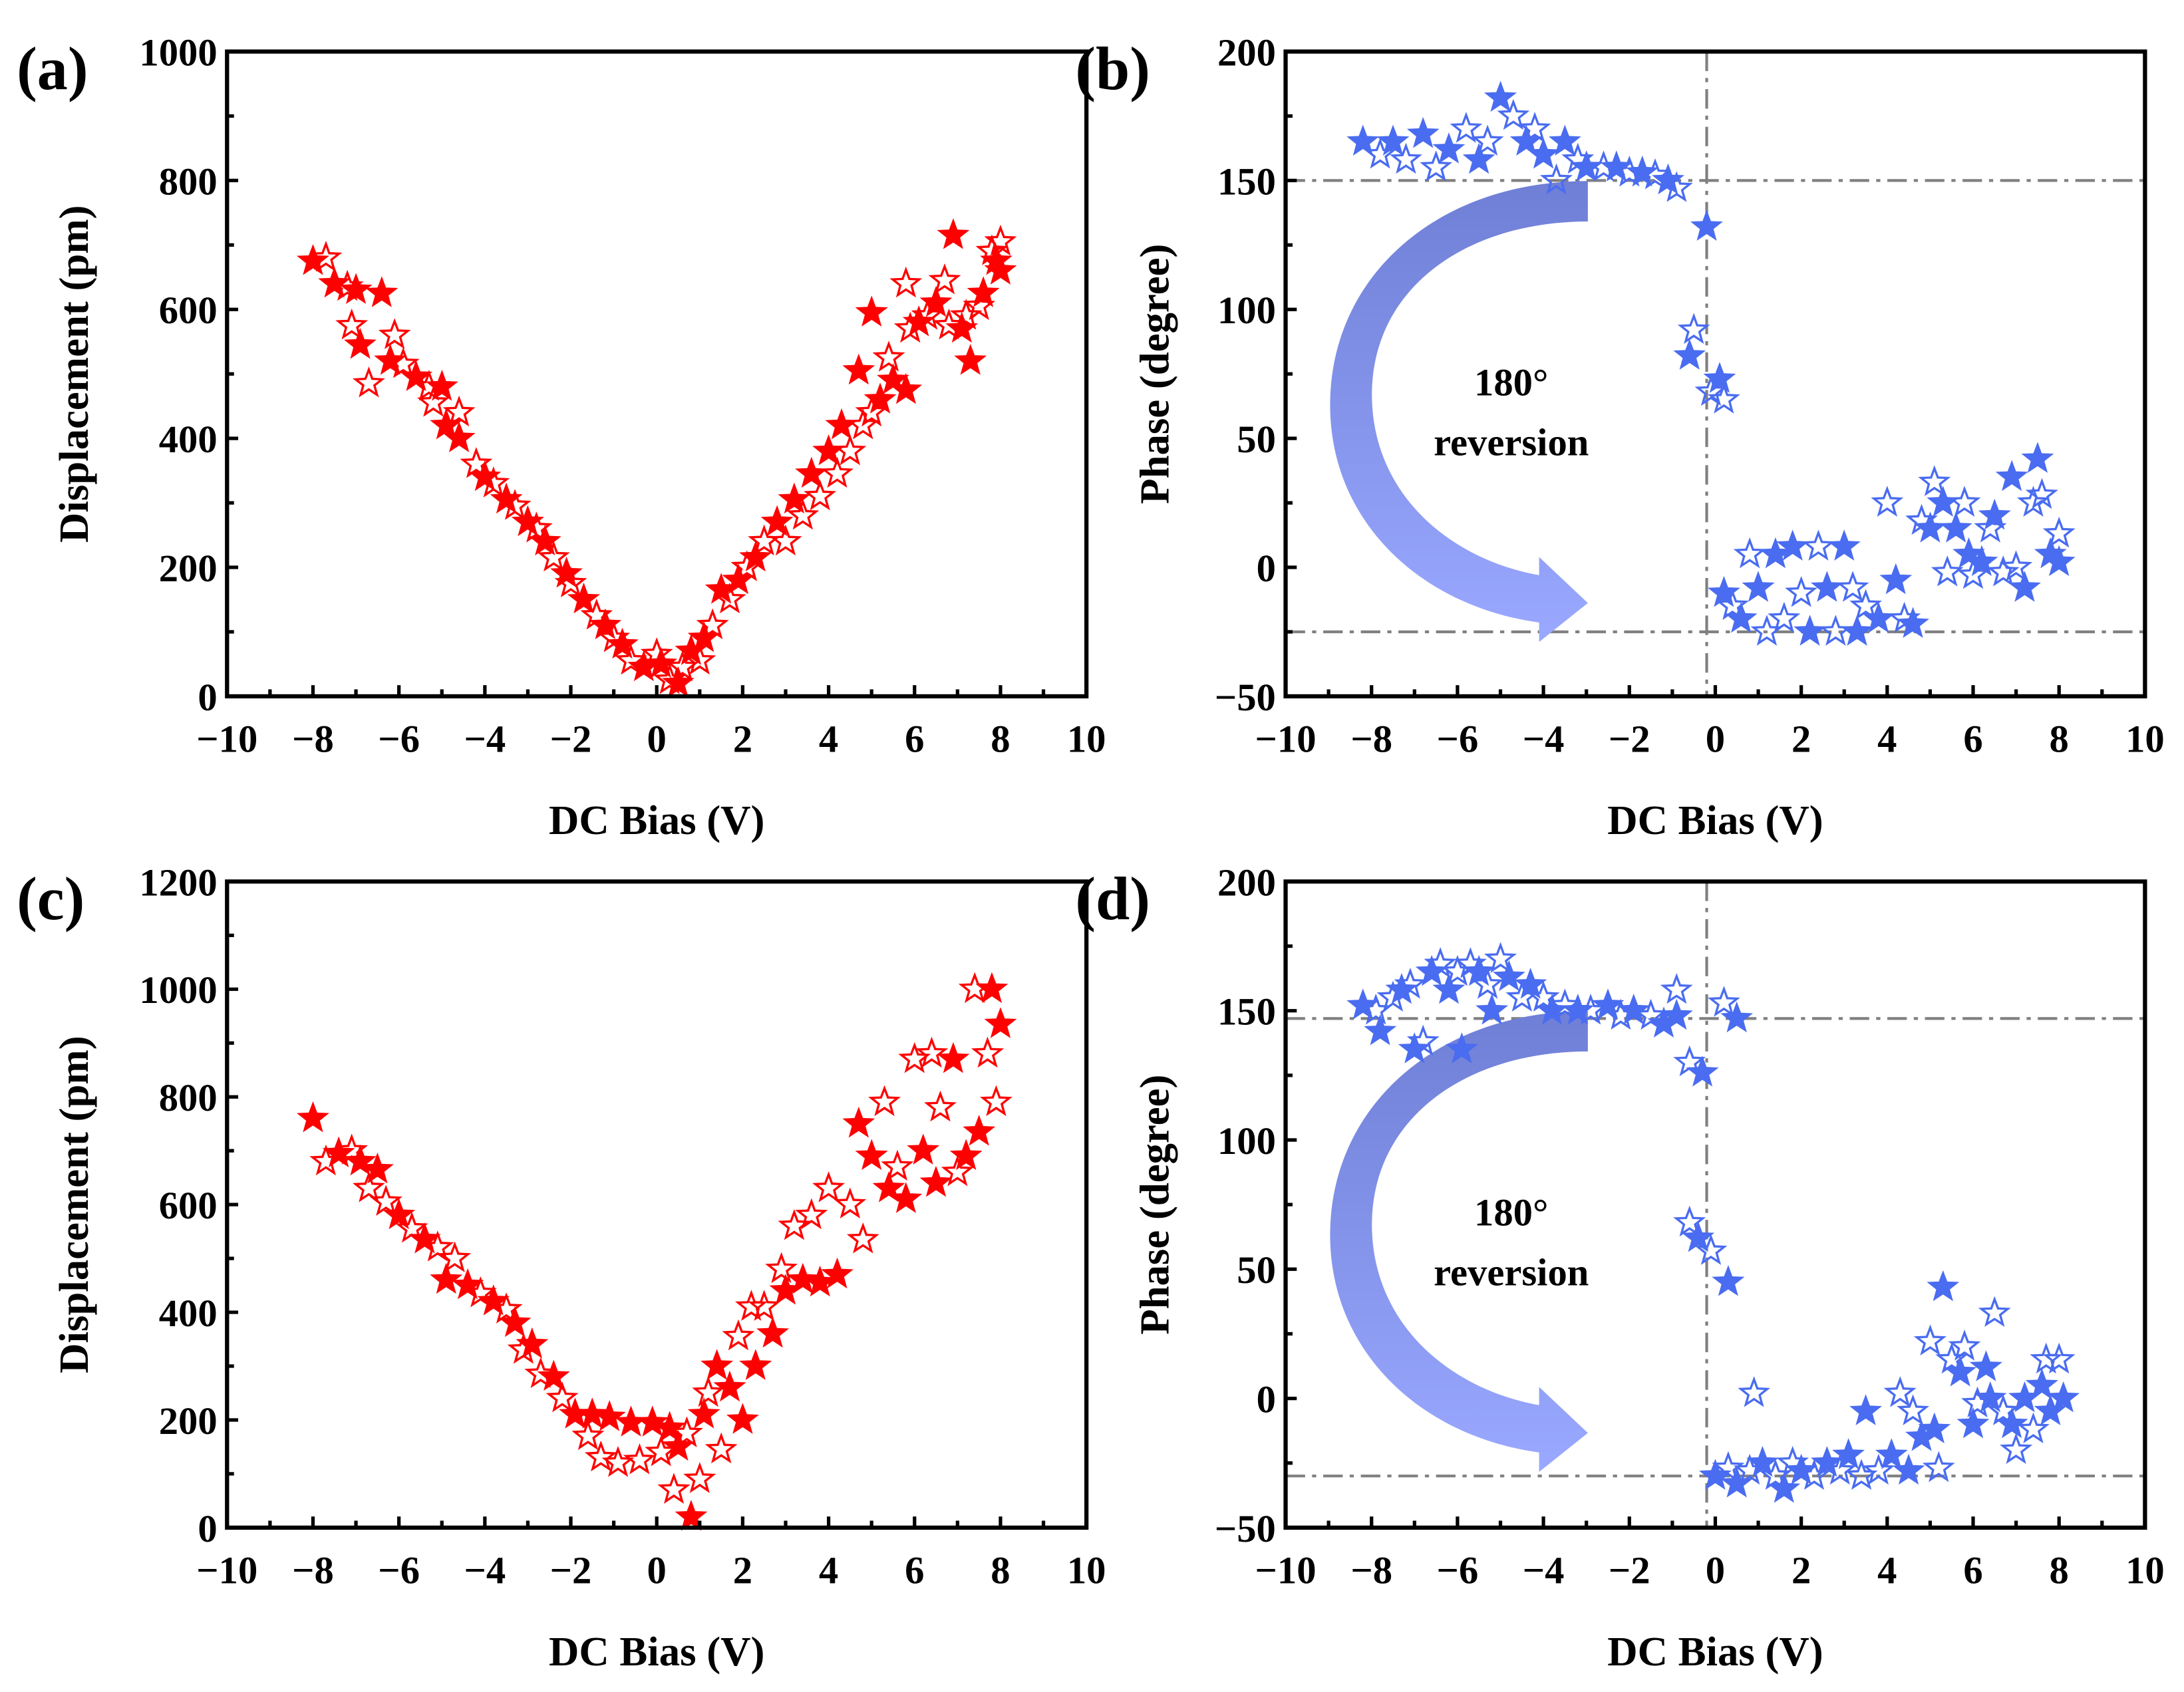  I want to click on y-tick-label: 150, so click(1246, 1012).